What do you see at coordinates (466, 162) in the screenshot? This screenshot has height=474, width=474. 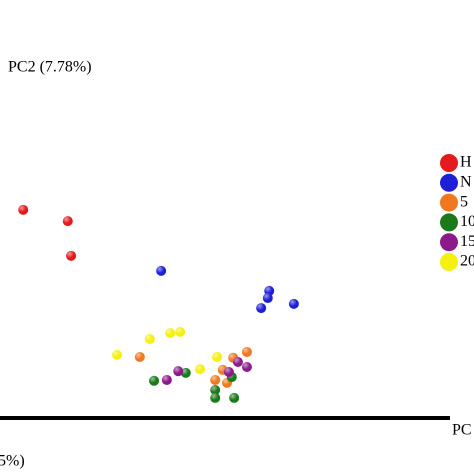 I see `legend-label: H` at bounding box center [466, 162].